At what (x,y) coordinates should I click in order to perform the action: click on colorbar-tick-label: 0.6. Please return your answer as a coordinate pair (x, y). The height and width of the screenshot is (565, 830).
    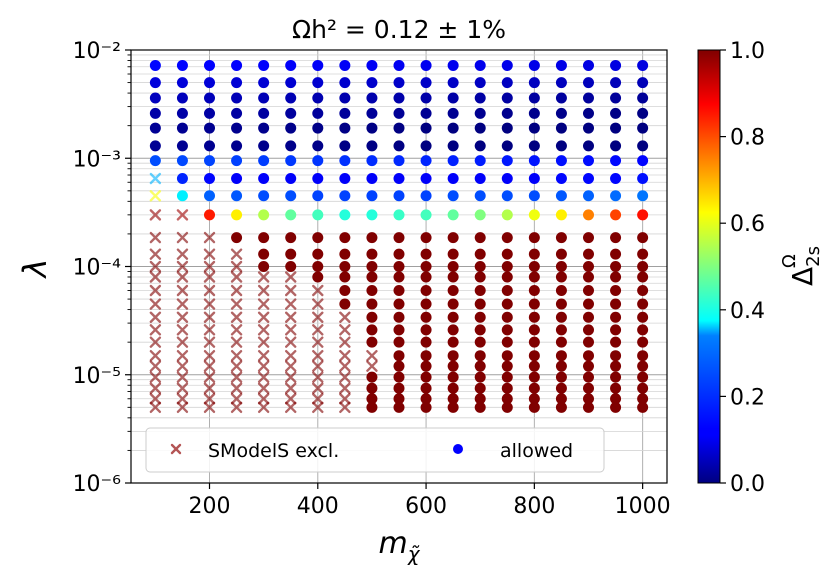
    Looking at the image, I should click on (747, 224).